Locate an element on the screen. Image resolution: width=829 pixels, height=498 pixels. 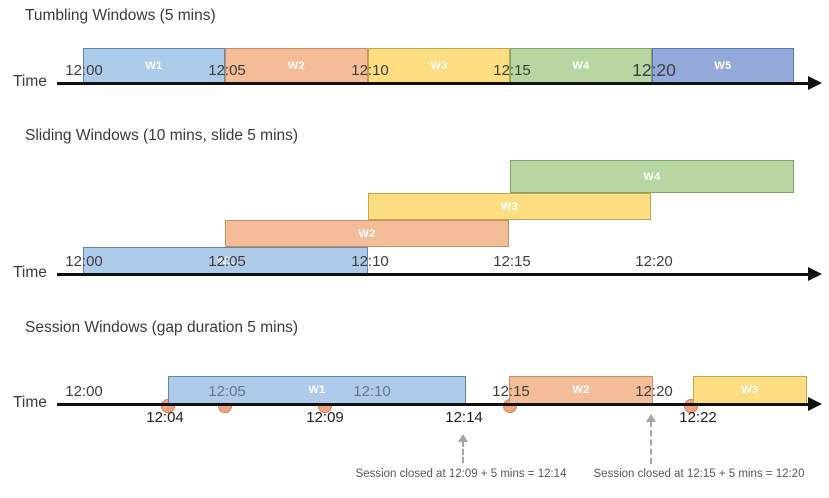
event-time-label: 12:14 is located at coordinates (464, 417).